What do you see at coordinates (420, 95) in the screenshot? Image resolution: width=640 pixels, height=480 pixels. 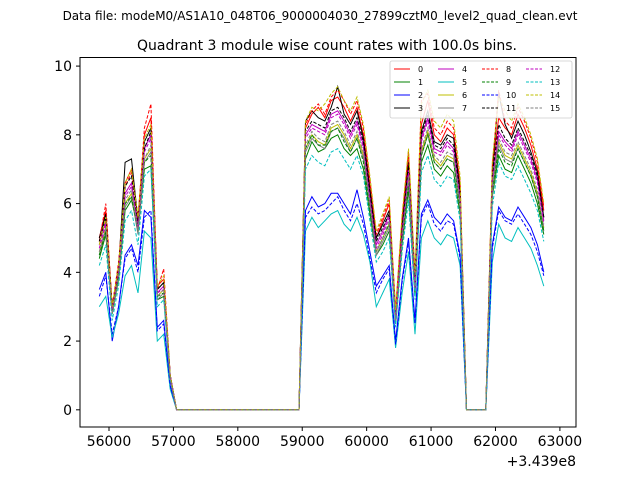 I see `legend-label-2: 2` at bounding box center [420, 95].